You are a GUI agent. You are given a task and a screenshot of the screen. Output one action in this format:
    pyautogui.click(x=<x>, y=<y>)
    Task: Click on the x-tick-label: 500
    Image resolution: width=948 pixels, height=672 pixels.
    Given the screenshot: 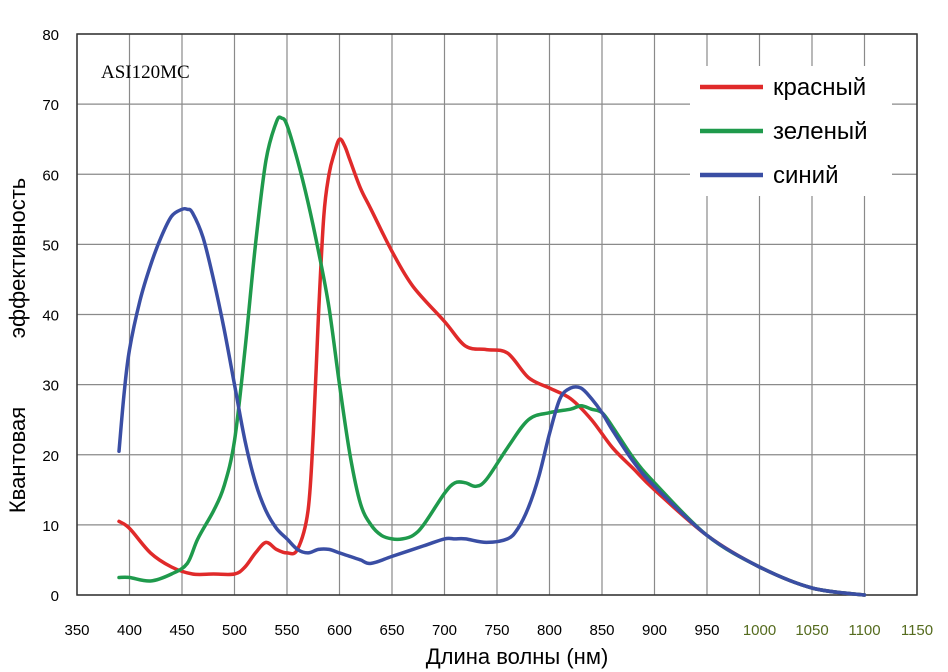 What is the action you would take?
    pyautogui.click(x=234, y=630)
    